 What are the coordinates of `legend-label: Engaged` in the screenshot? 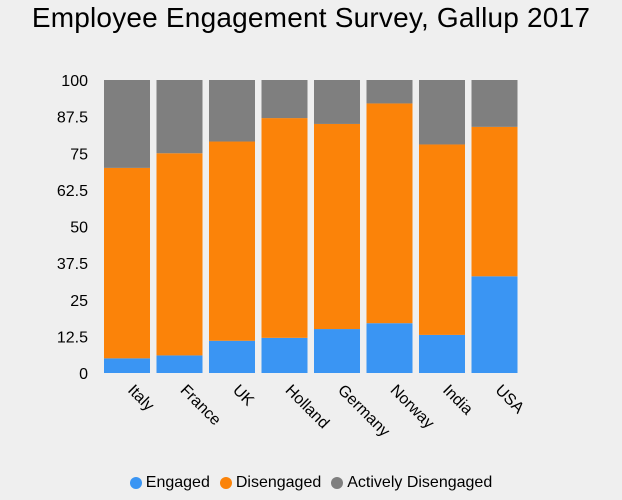 It's located at (177, 482).